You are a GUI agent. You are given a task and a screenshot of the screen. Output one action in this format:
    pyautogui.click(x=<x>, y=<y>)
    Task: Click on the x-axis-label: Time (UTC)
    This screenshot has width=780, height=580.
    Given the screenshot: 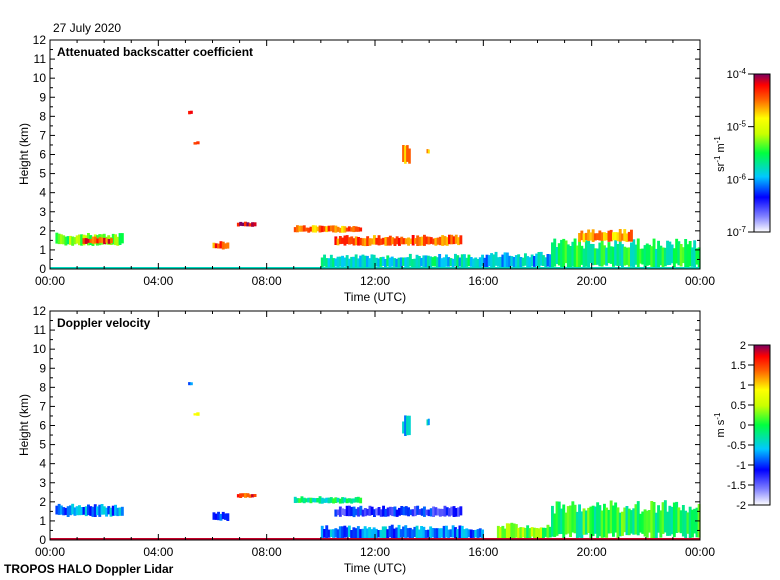 What is the action you would take?
    pyautogui.click(x=375, y=297)
    